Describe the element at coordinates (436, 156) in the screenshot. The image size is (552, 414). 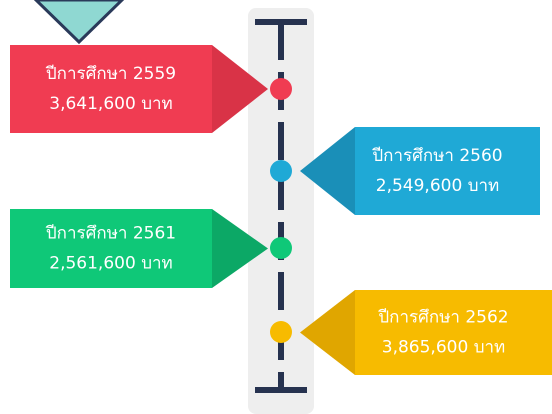
I see `year-label: ปีการศึกษา 2560` at that location.